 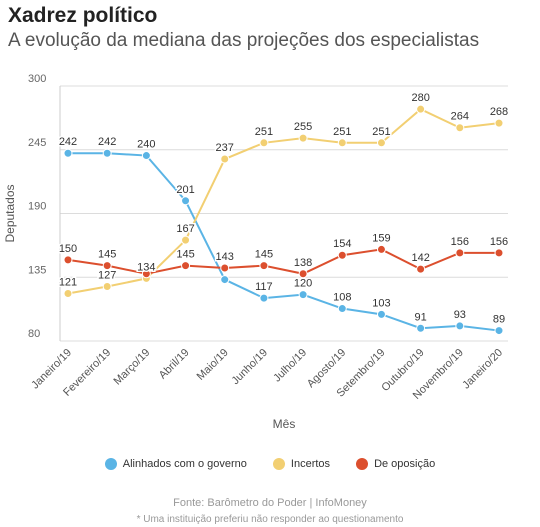 What do you see at coordinates (284, 424) in the screenshot?
I see `x-axis-title: Mês` at bounding box center [284, 424].